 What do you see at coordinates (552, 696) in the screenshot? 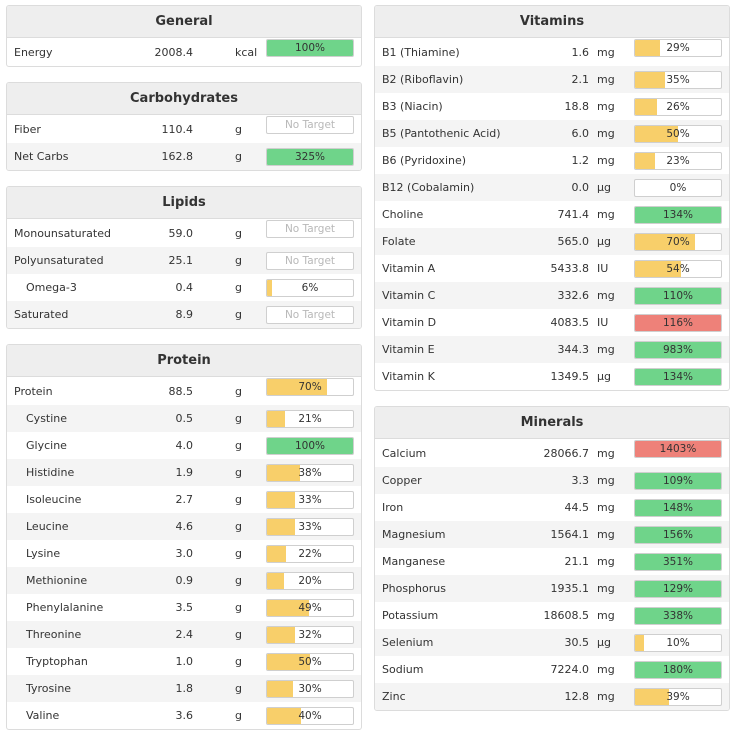
I see `nutrient-row: Zinc 12.8 mg 39%` at bounding box center [552, 696].